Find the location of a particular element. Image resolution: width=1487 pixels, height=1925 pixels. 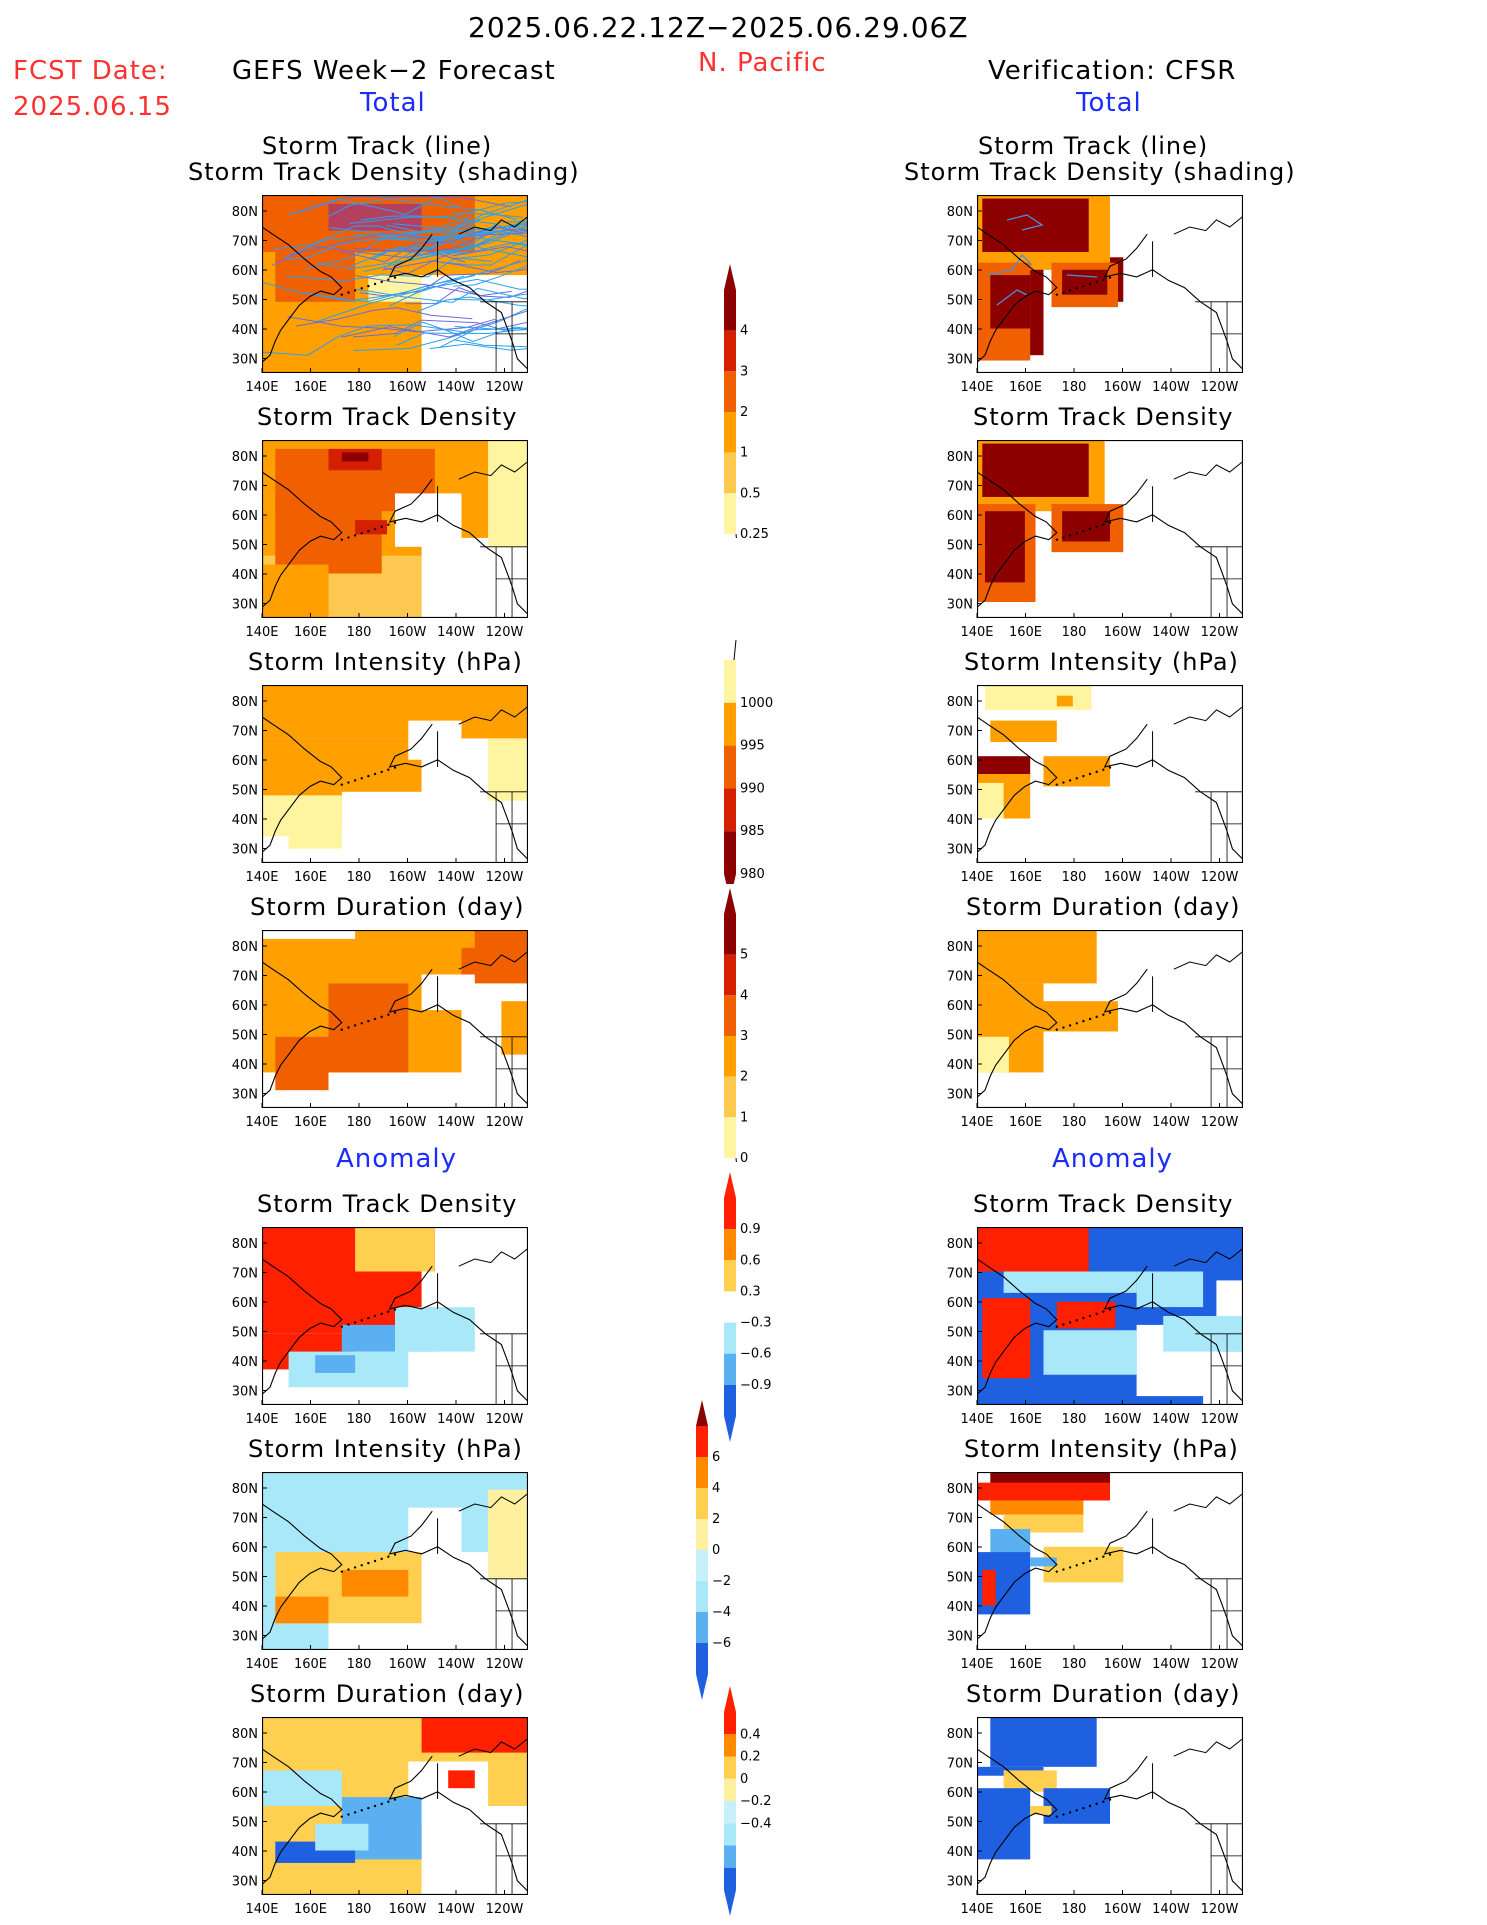

colorbar-label: −0.4 is located at coordinates (756, 1823).